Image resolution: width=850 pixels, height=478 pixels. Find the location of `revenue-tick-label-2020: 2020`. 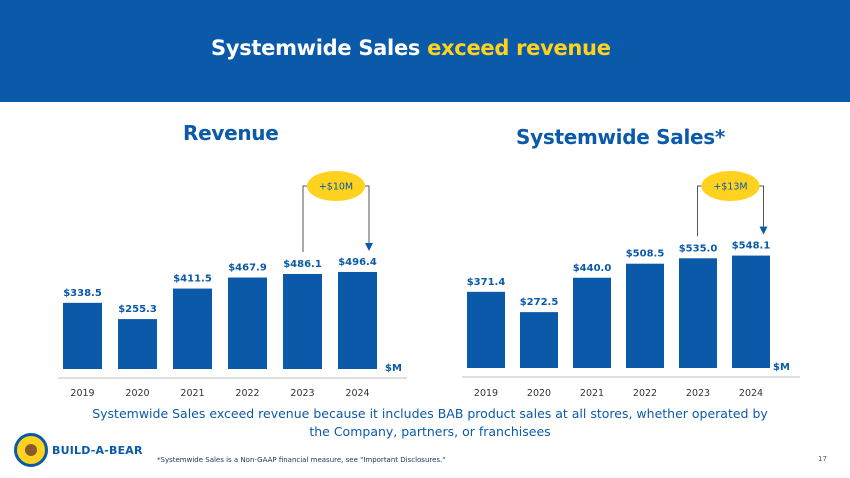

revenue-tick-label-2020: 2020 is located at coordinates (137, 393).